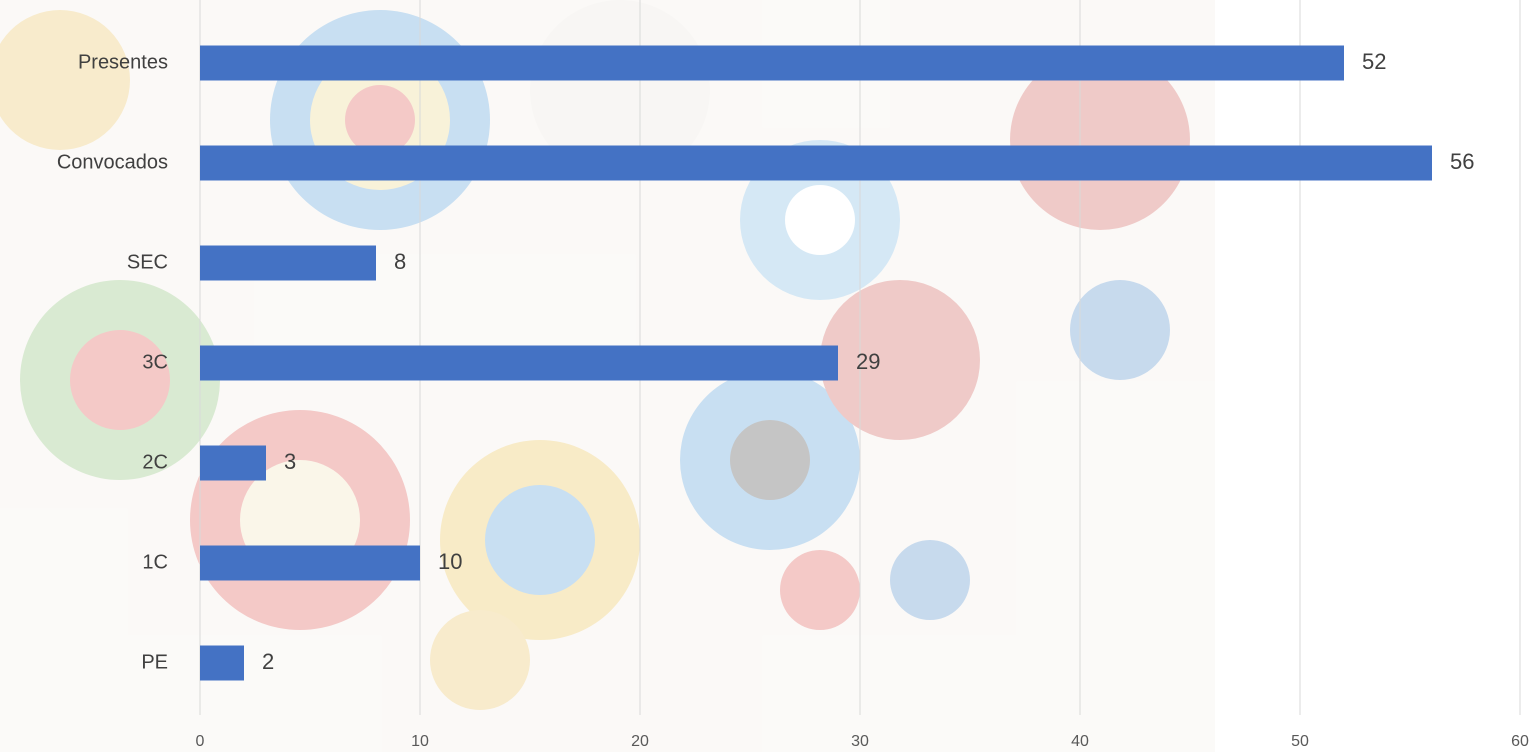 This screenshot has width=1534, height=752. What do you see at coordinates (640, 741) in the screenshot?
I see `x-tick-label: 20` at bounding box center [640, 741].